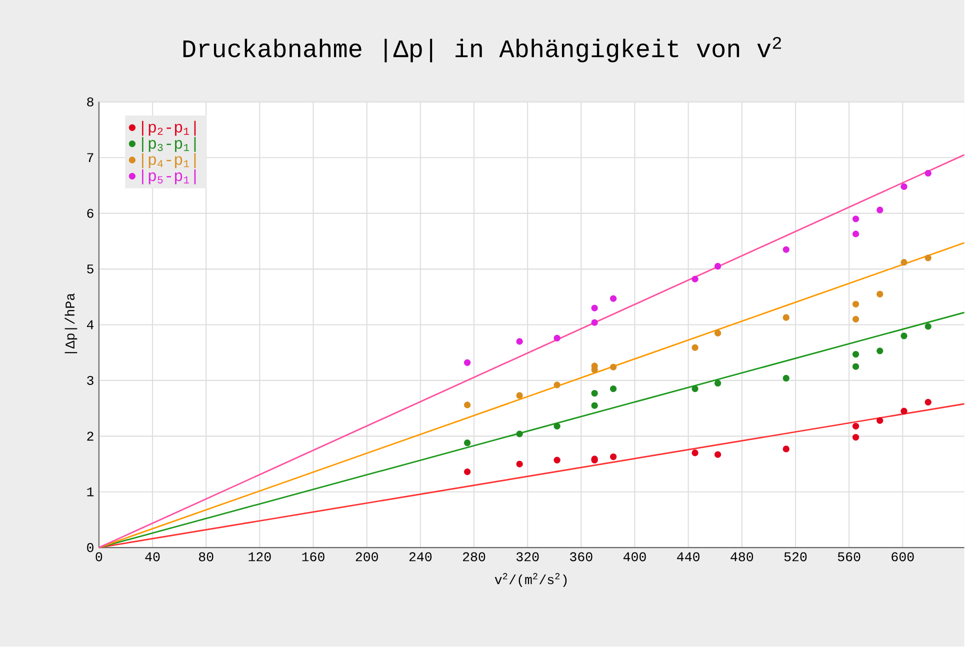 This screenshot has width=965, height=647. I want to click on y-tick-label: 3, so click(90, 381).